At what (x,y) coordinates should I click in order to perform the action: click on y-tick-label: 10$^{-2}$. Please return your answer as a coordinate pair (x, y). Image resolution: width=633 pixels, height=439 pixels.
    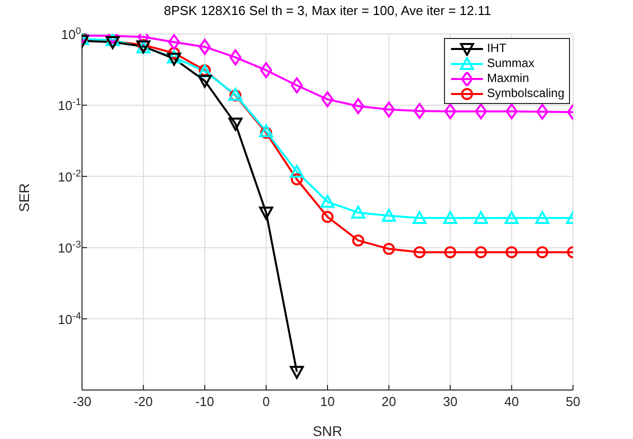
    Looking at the image, I should click on (69, 176).